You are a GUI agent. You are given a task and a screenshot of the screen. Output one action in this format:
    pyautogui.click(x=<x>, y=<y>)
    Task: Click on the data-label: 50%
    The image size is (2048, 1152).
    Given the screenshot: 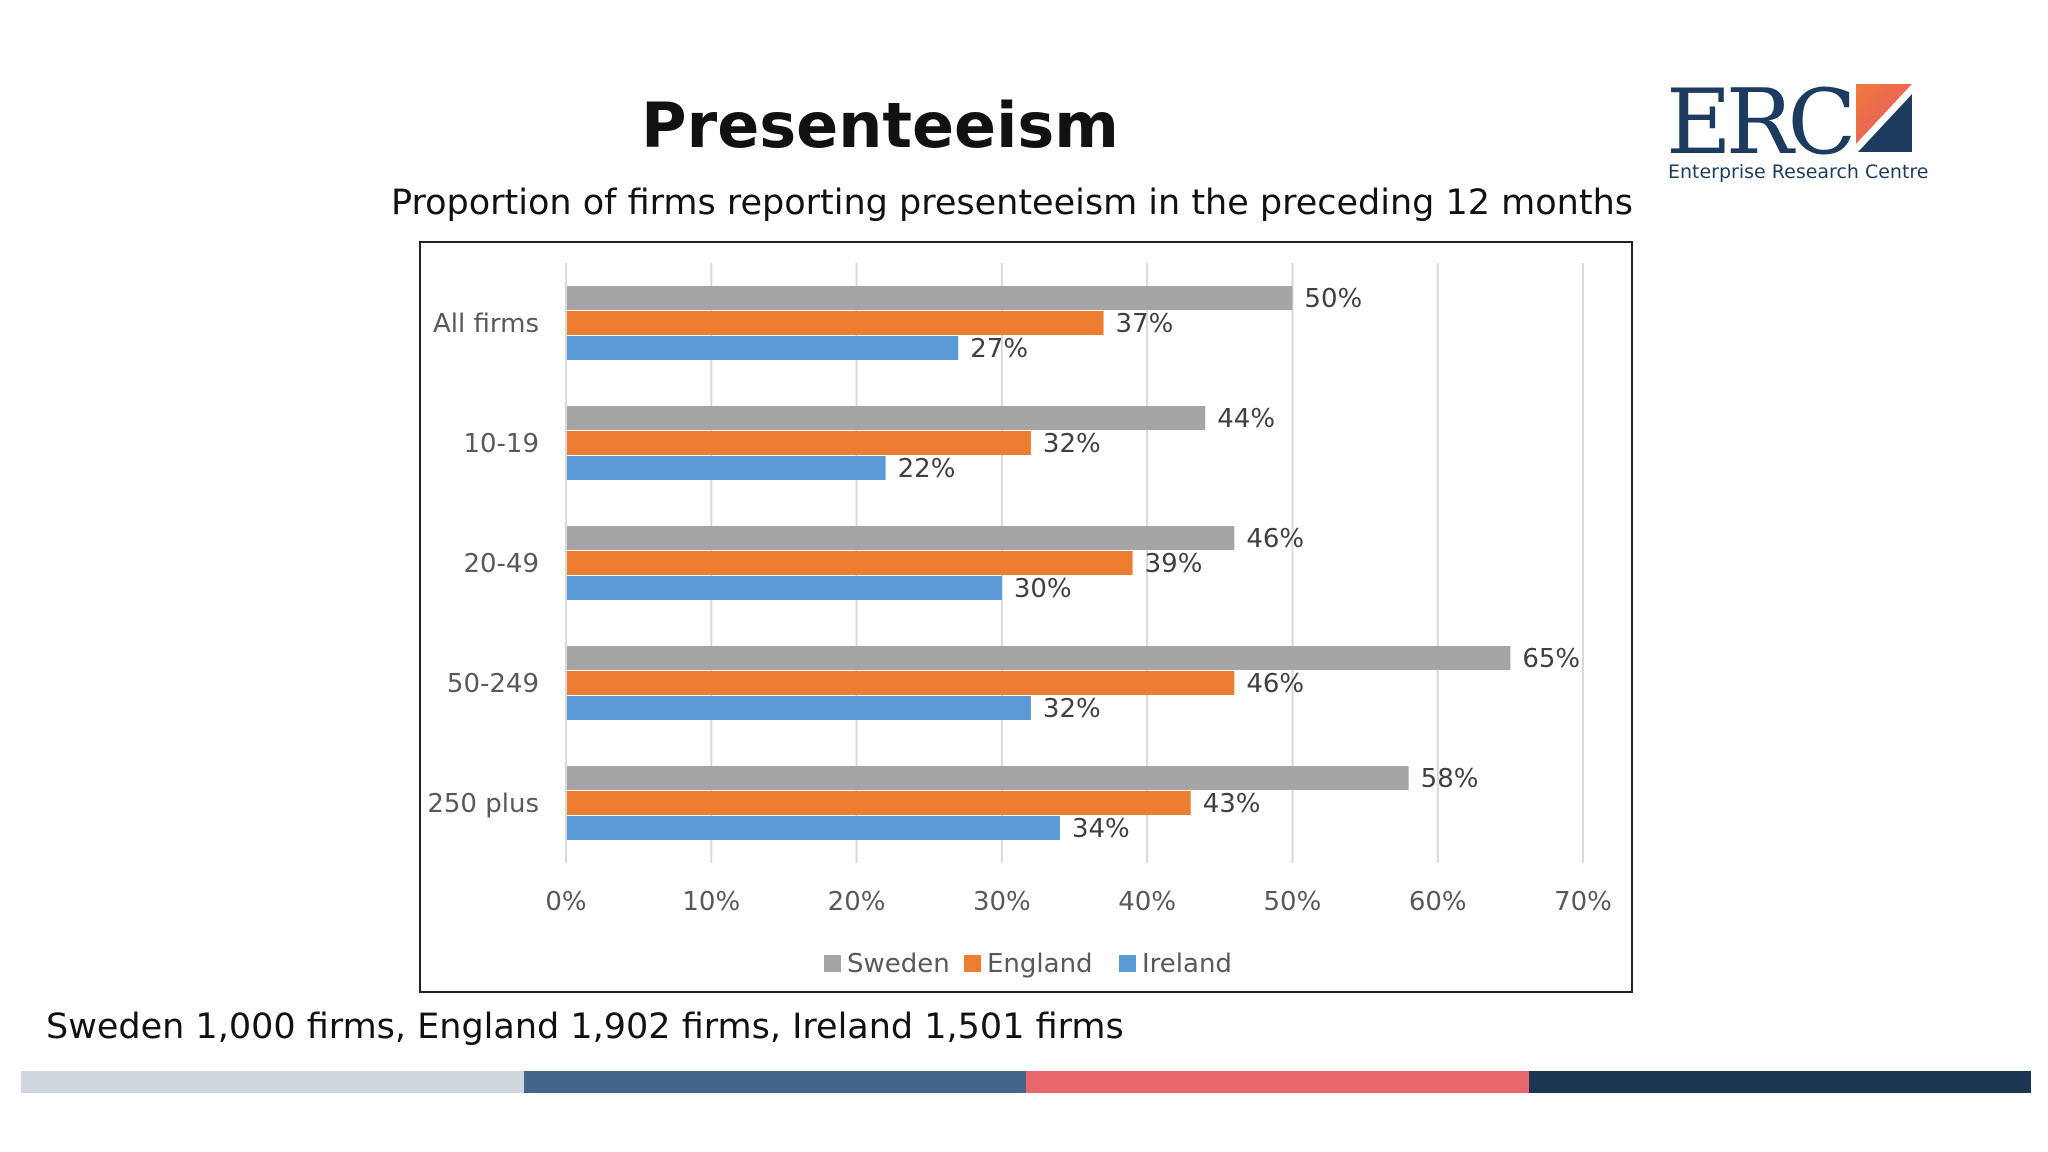 What is the action you would take?
    pyautogui.click(x=1333, y=299)
    